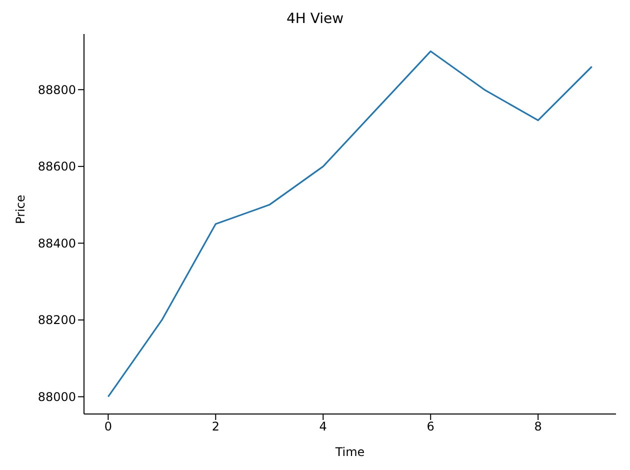 The image size is (630, 470). What do you see at coordinates (108, 427) in the screenshot?
I see `x-tick-label: 0` at bounding box center [108, 427].